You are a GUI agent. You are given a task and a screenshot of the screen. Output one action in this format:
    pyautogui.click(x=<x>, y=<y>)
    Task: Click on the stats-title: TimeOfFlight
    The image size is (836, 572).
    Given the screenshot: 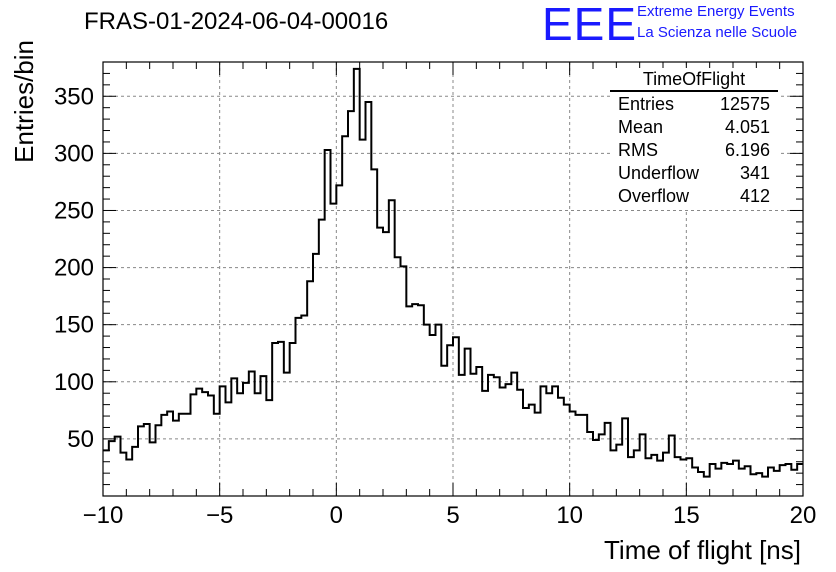 What is the action you would take?
    pyautogui.click(x=694, y=79)
    